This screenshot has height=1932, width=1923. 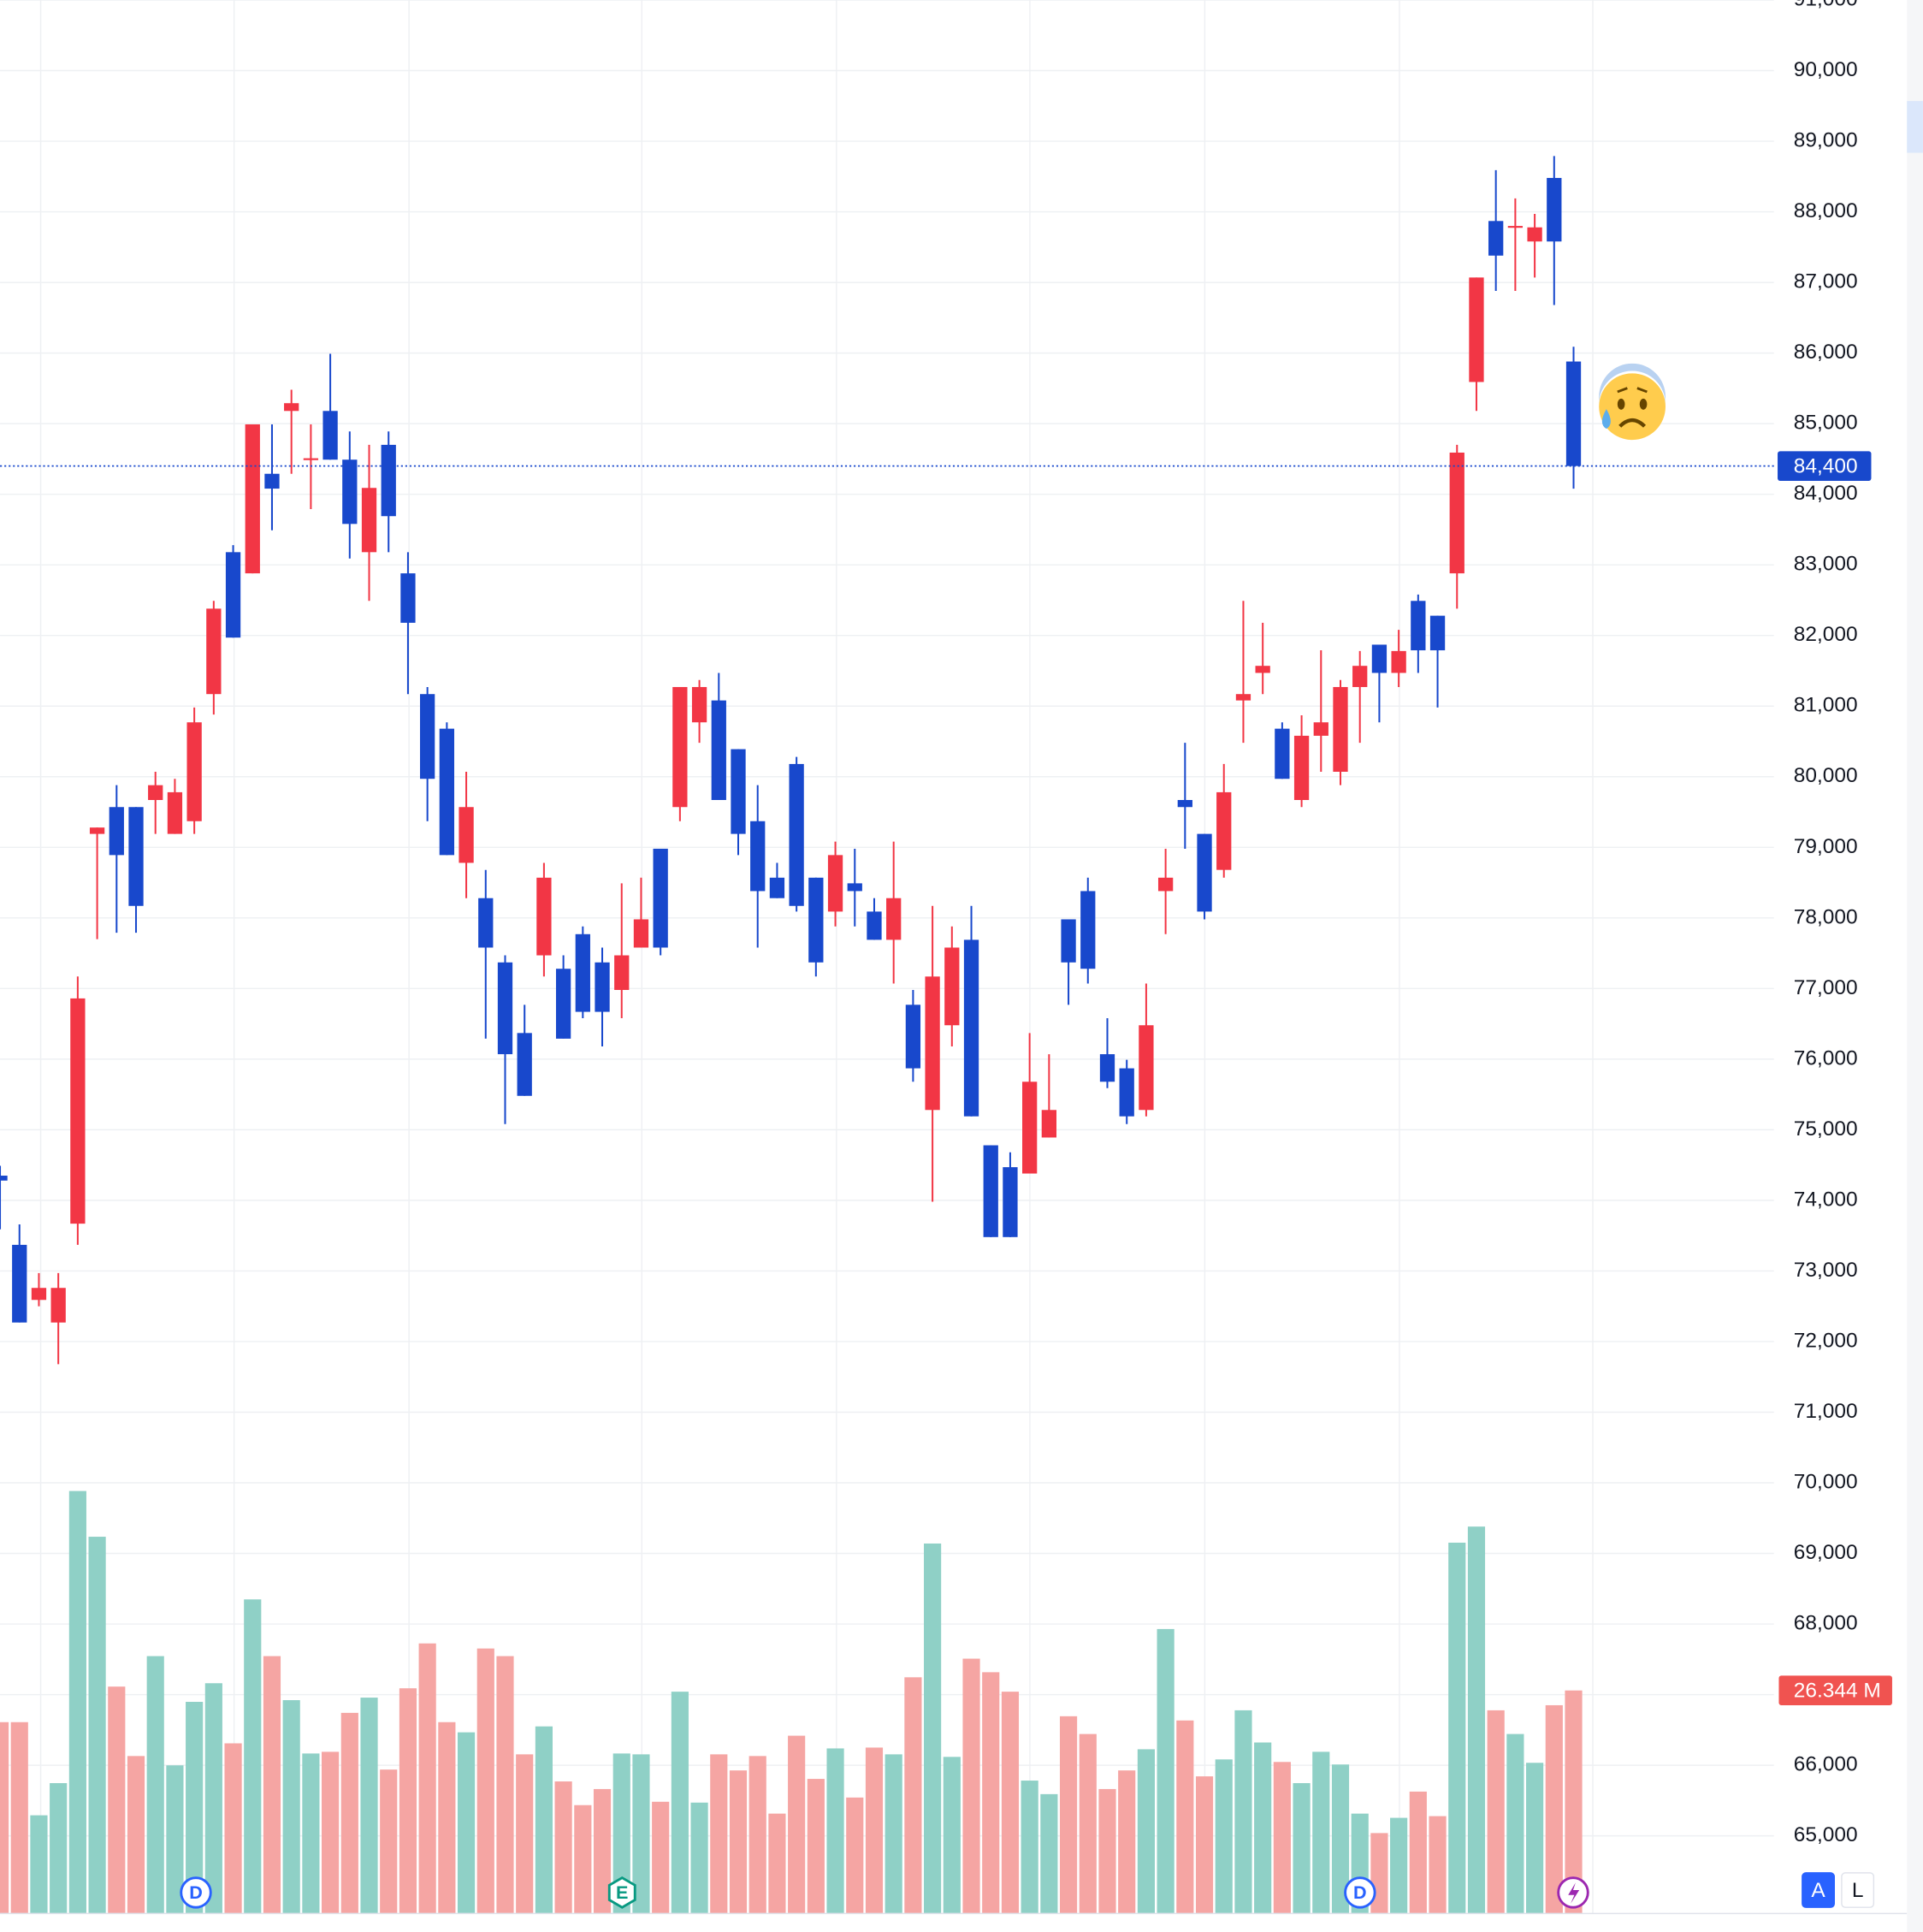 What do you see at coordinates (1633, 390) in the screenshot?
I see `emoji-brow` at bounding box center [1633, 390].